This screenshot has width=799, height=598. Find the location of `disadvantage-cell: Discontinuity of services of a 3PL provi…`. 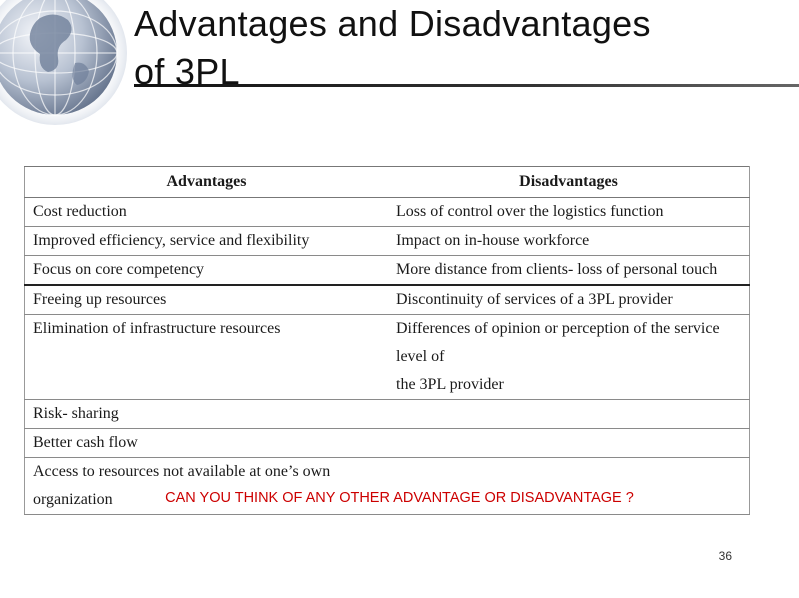

disadvantage-cell: Discontinuity of services of a 3PL provi… is located at coordinates (569, 299).